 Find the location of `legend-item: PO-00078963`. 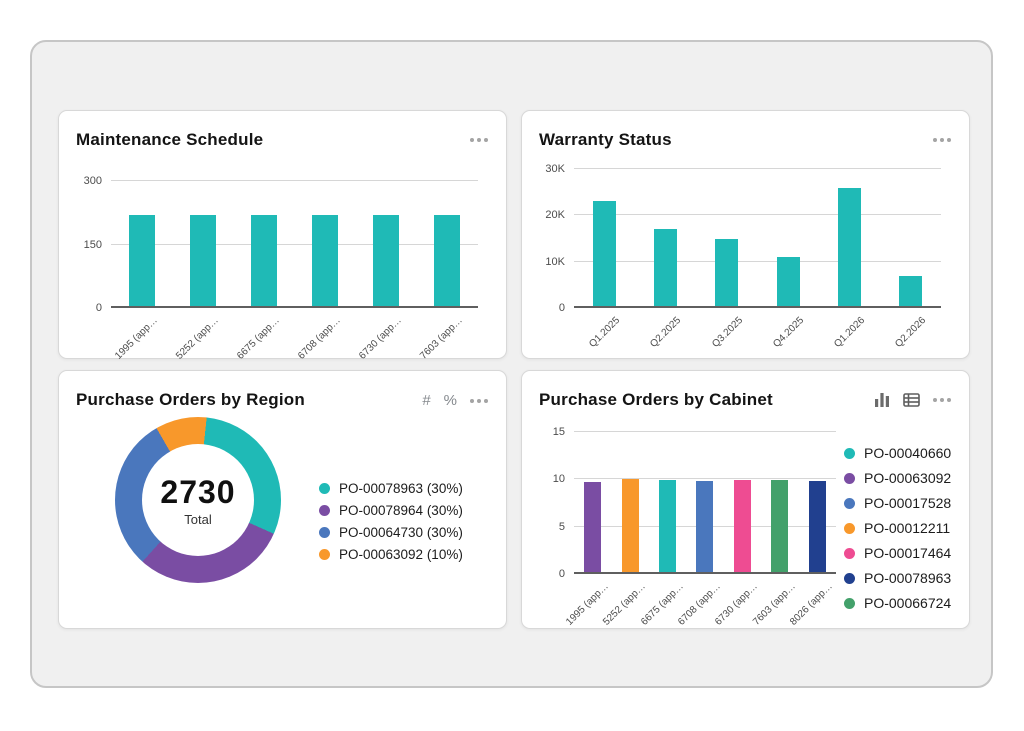

legend-item: PO-00078963 is located at coordinates (897, 578).